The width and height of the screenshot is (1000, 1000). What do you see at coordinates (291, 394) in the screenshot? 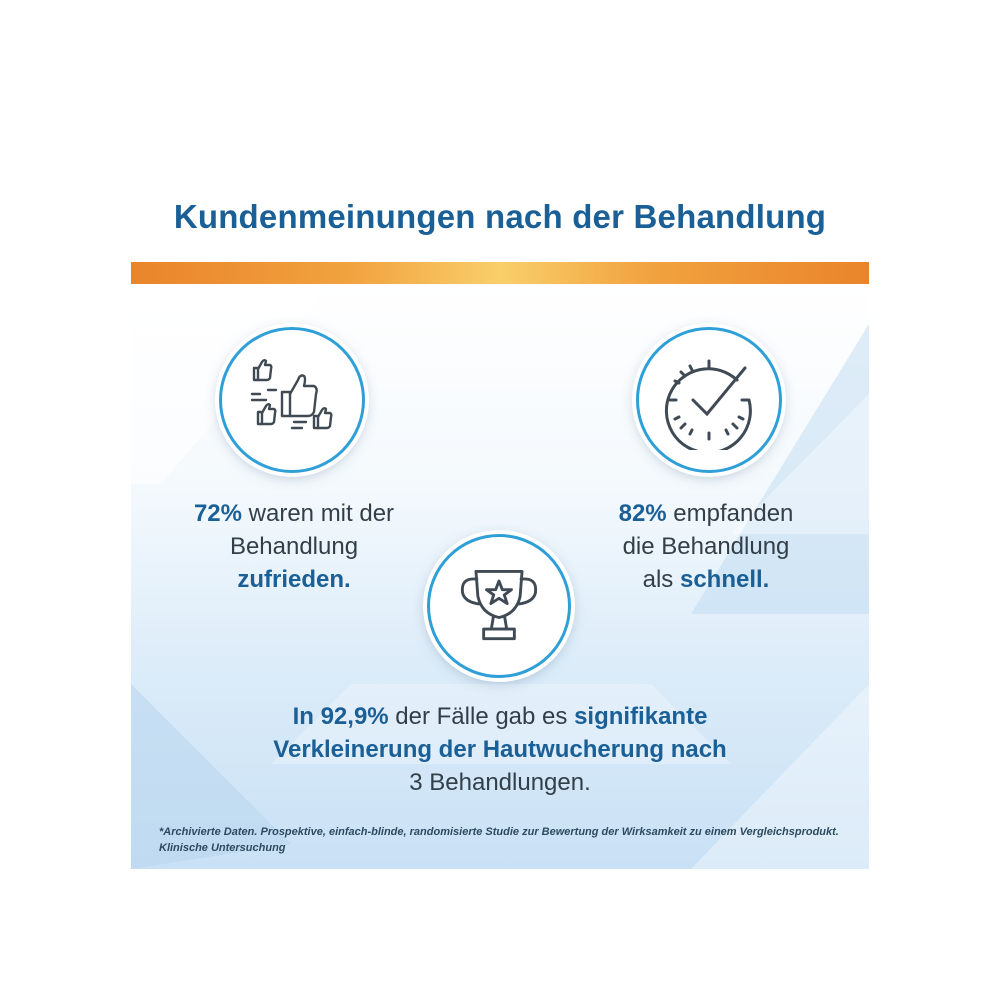
I see `thumbs-up-group-icon` at bounding box center [291, 394].